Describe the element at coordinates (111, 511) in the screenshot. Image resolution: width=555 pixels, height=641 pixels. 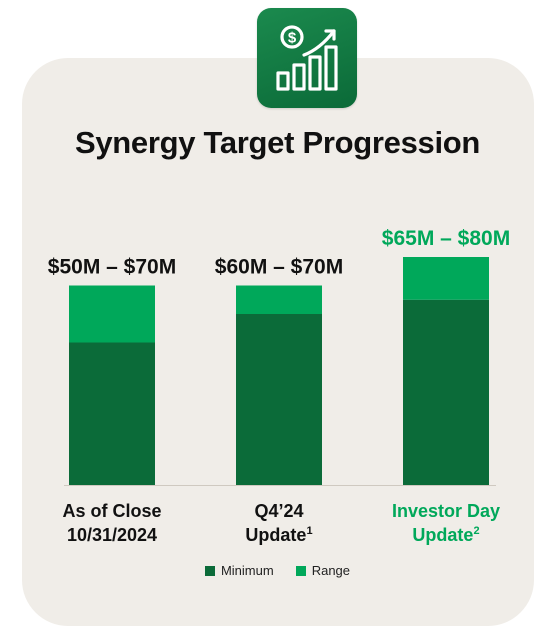
I see `category-label-0-line1: As of Close` at that location.